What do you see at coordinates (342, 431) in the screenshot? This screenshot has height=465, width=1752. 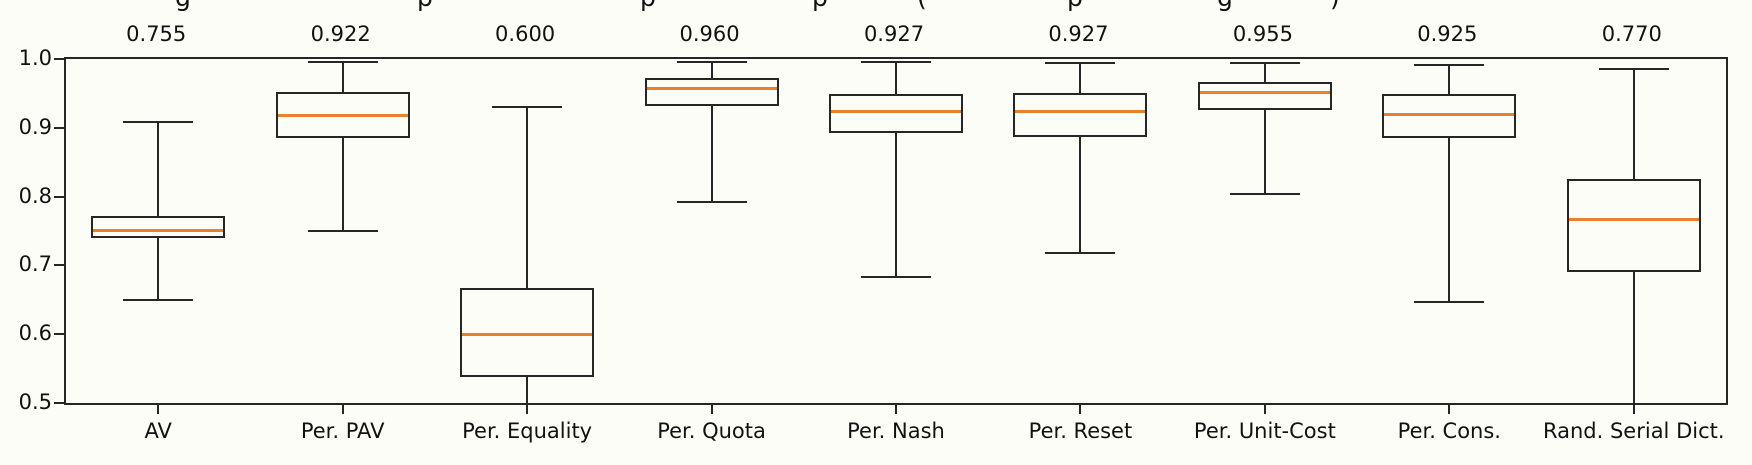 I see `category-label: Per. PAV` at bounding box center [342, 431].